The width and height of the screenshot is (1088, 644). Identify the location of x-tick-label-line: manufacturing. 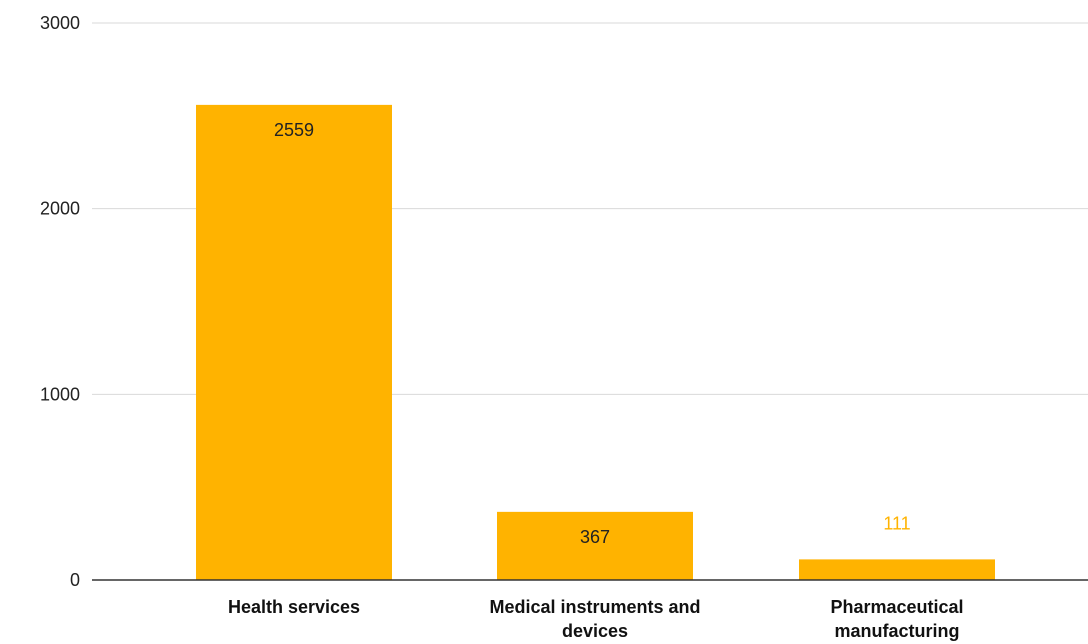
(896, 631).